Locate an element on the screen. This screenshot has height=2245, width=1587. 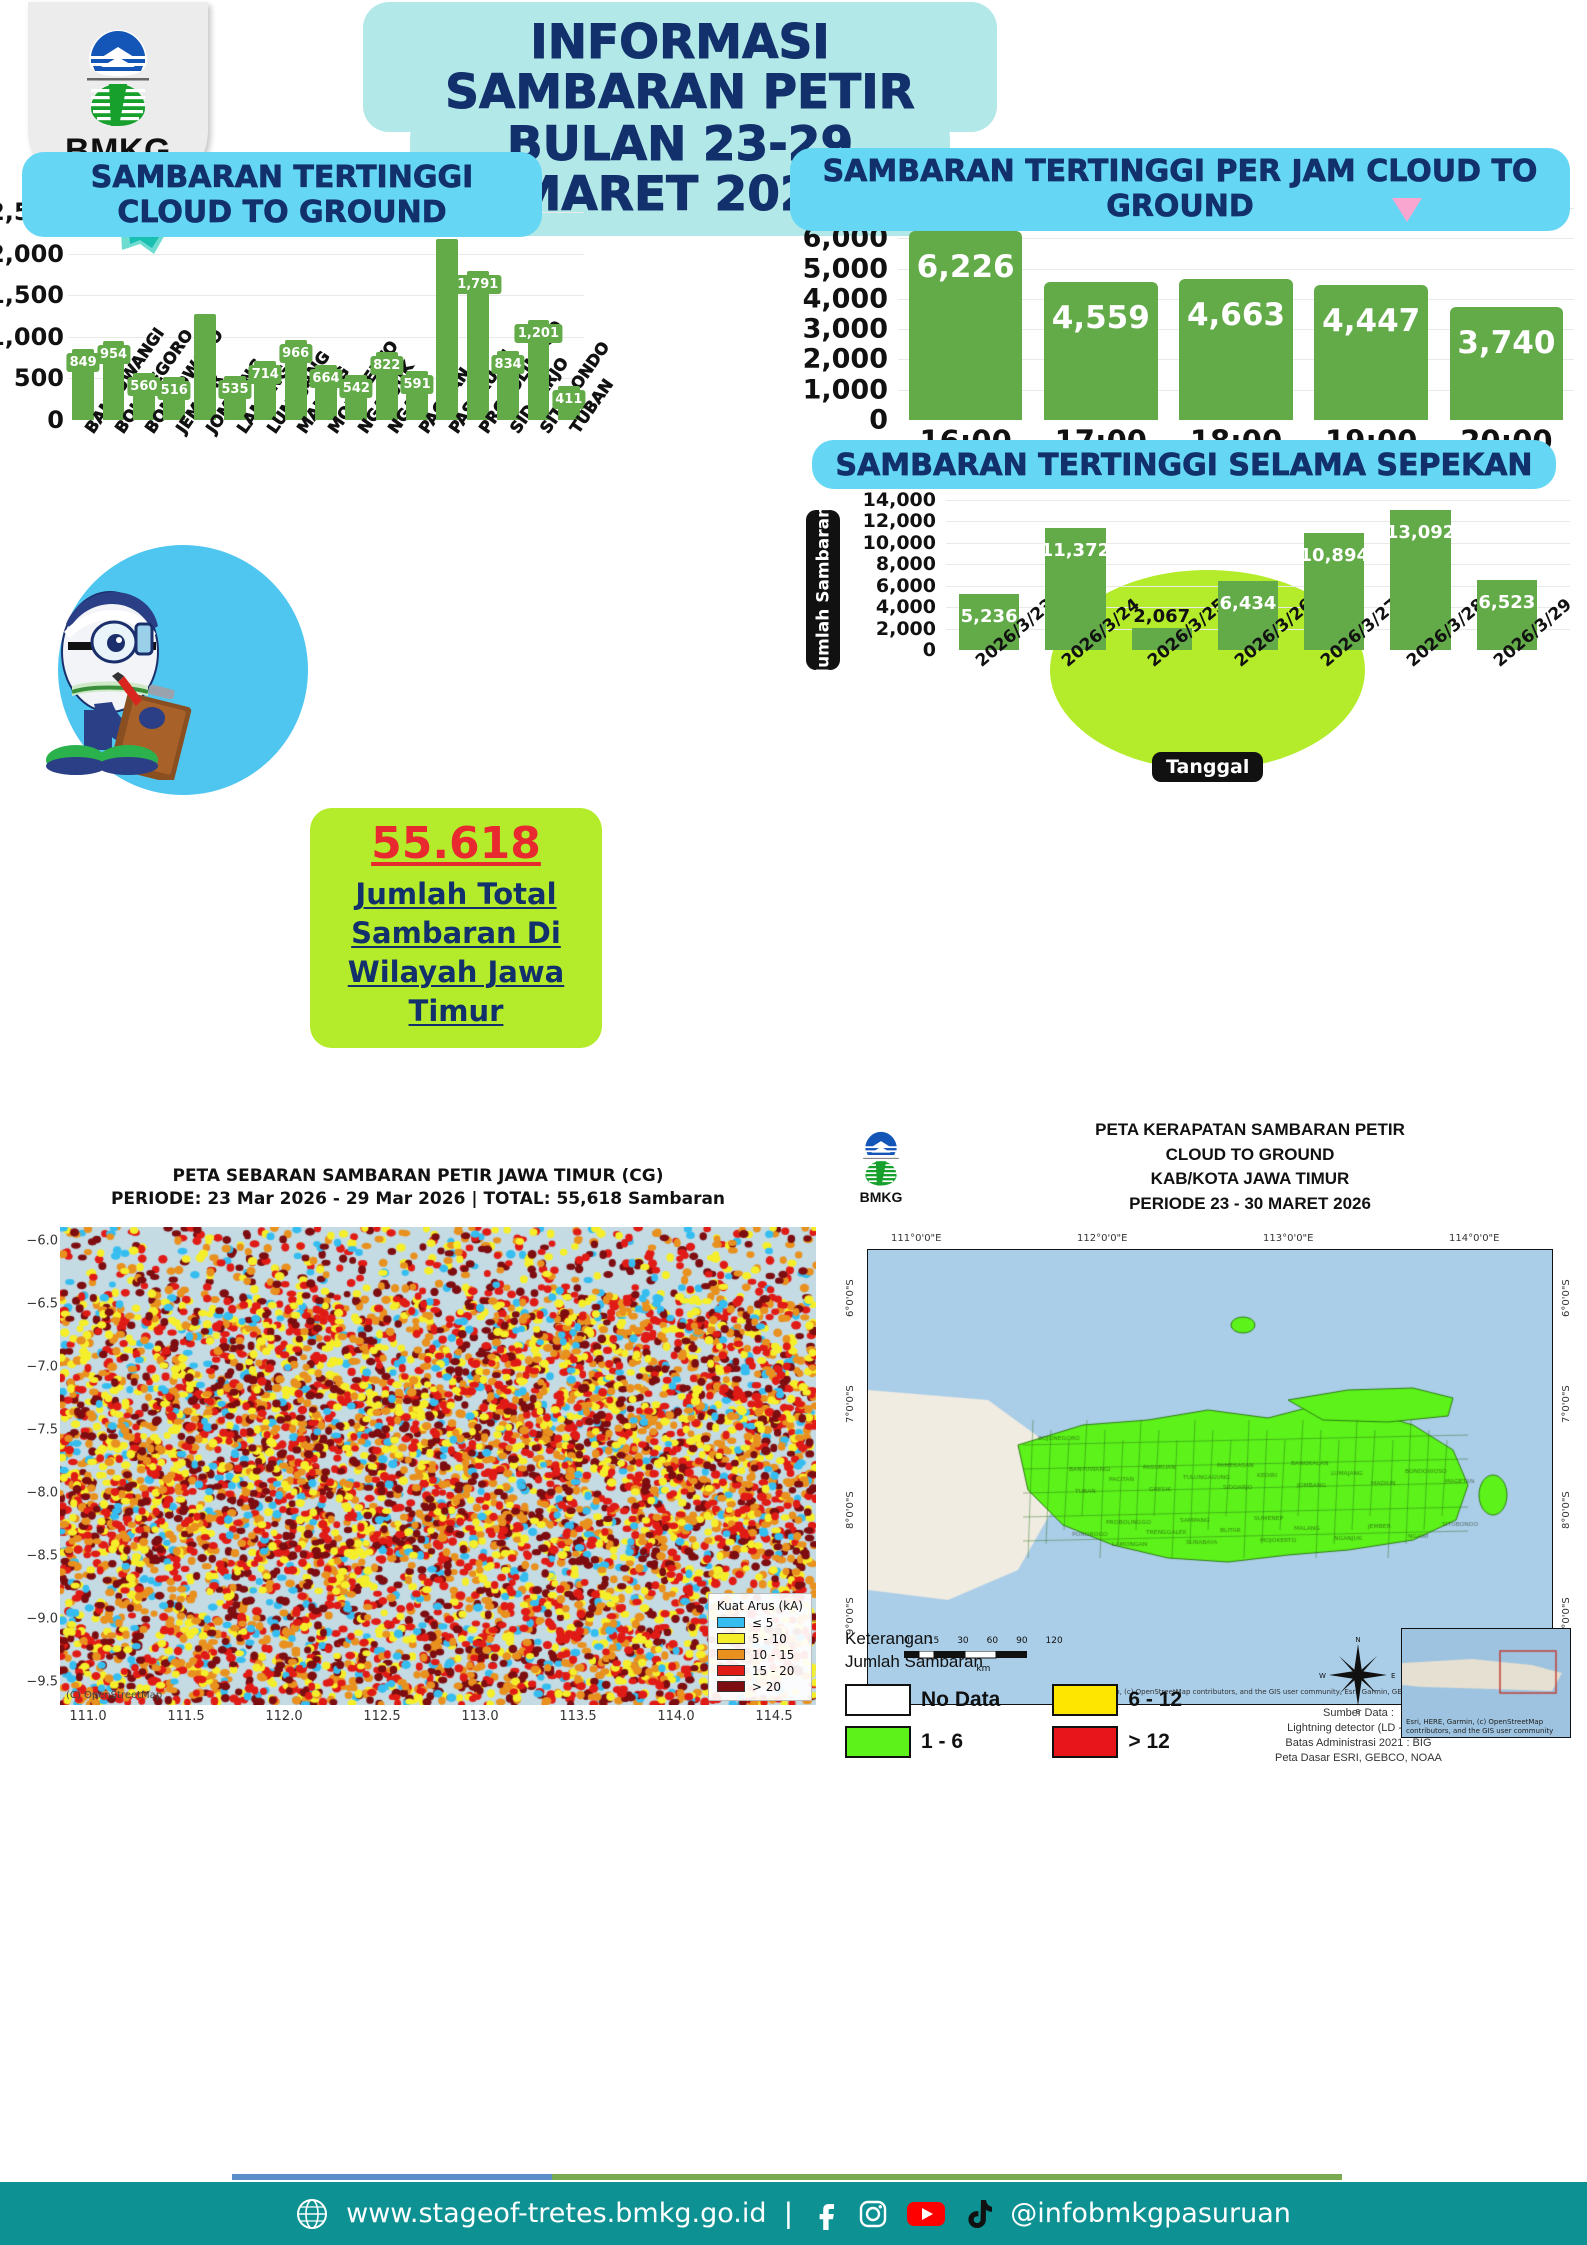
map-lat-tick: −8.5 is located at coordinates (42, 1556).